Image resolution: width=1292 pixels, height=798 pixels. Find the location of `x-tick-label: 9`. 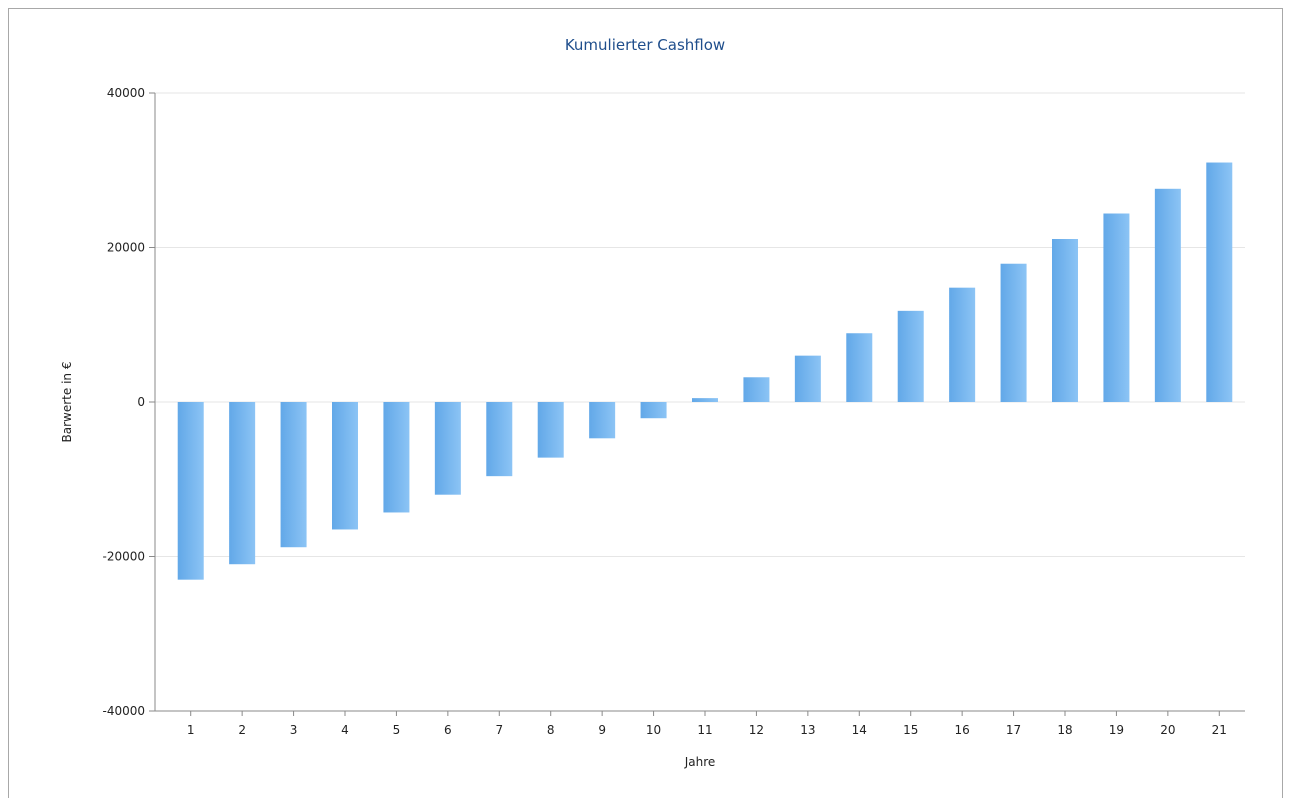

x-tick-label: 9 is located at coordinates (602, 730).